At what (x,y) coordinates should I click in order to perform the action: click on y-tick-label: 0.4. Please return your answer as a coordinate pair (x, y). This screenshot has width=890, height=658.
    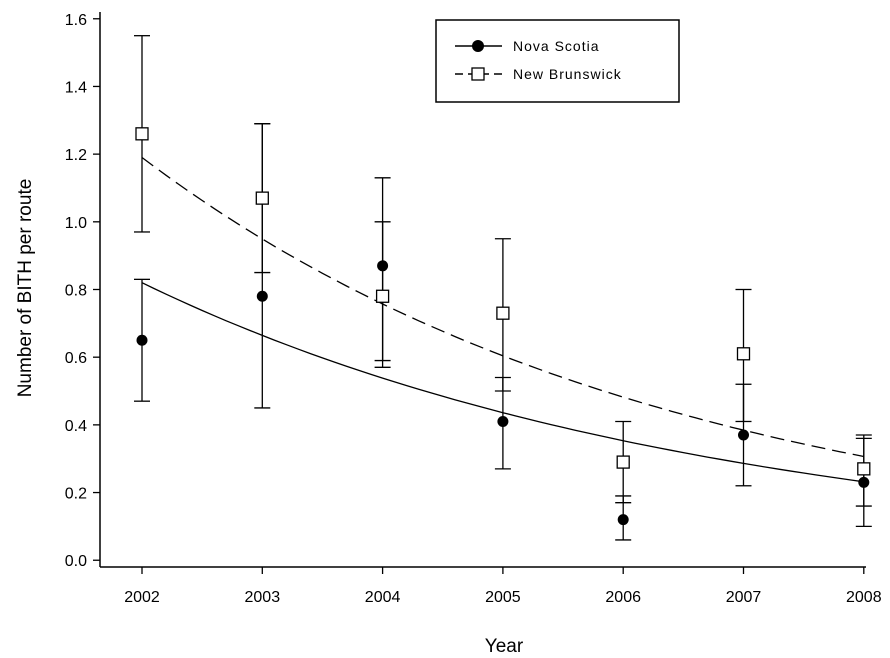
    Looking at the image, I should click on (76, 426).